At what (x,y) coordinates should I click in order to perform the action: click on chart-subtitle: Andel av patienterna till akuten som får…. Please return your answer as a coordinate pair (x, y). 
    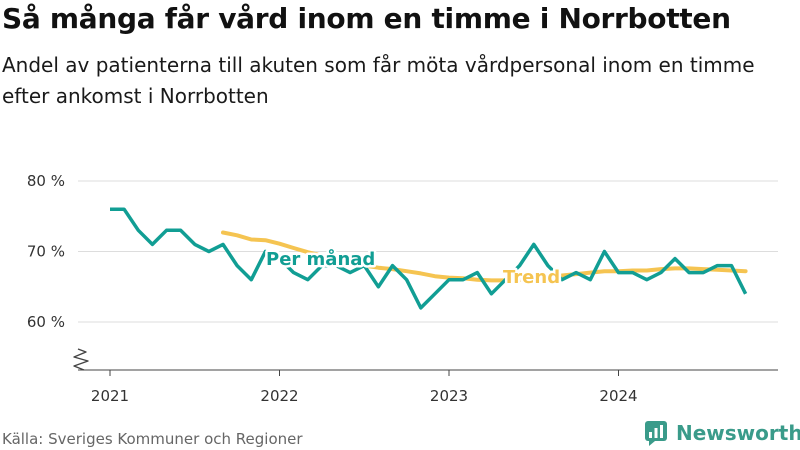
    Looking at the image, I should click on (378, 80).